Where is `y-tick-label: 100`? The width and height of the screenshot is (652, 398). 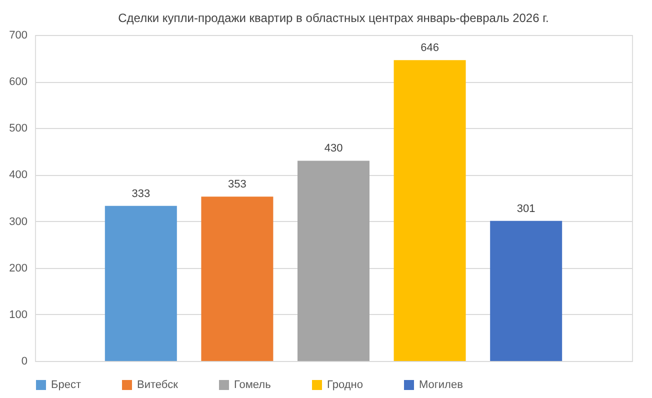 y-tick-label: 100 is located at coordinates (18, 314).